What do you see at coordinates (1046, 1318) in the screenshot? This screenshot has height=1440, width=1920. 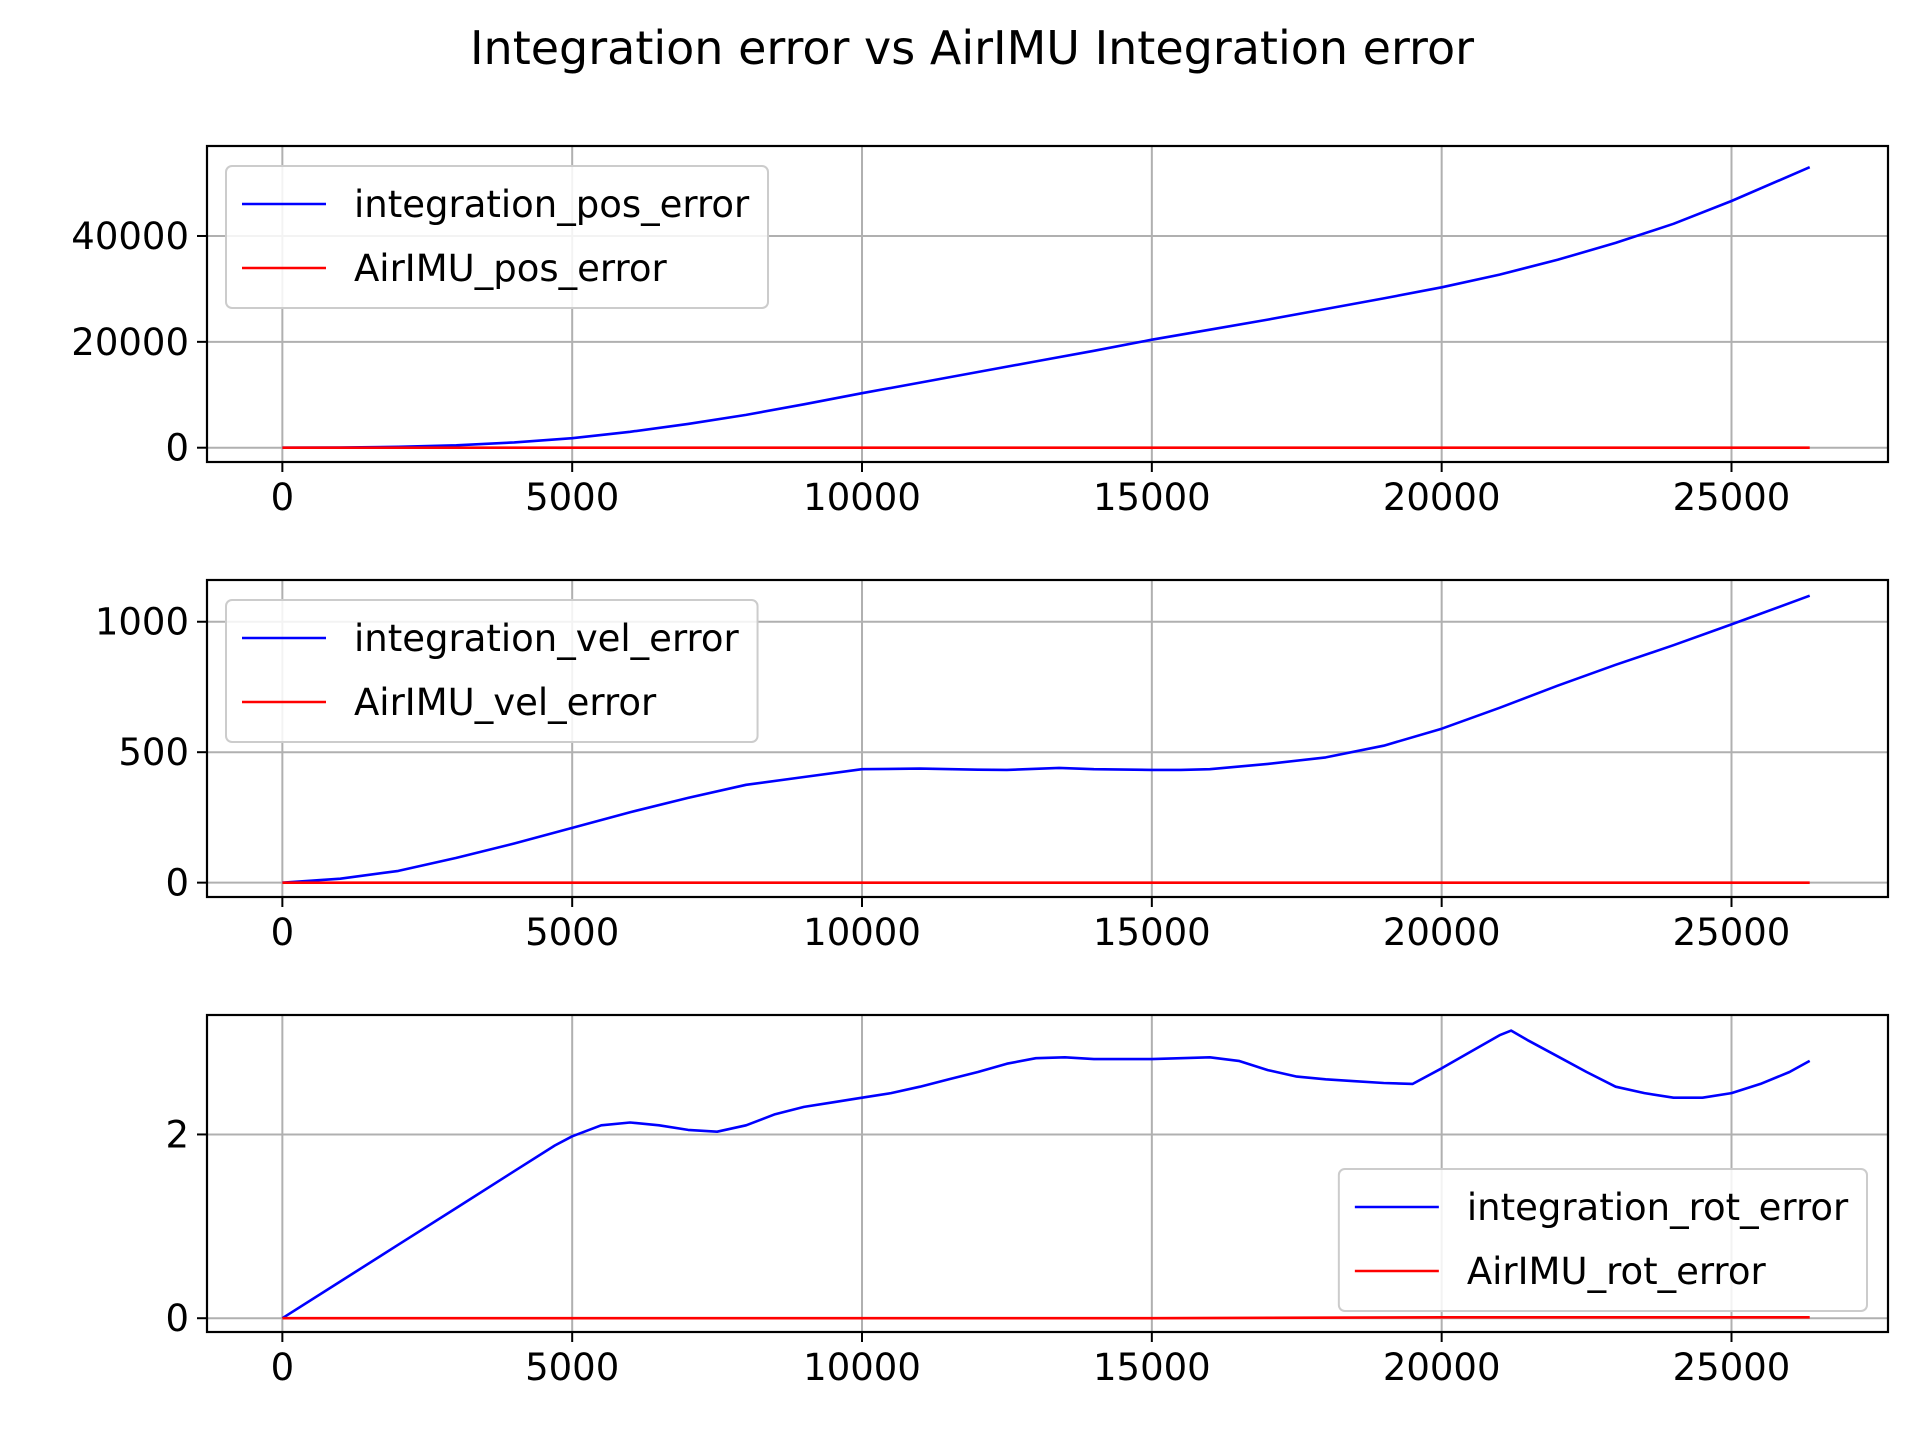 I see `series-line-AirIMU_rot_error` at bounding box center [1046, 1318].